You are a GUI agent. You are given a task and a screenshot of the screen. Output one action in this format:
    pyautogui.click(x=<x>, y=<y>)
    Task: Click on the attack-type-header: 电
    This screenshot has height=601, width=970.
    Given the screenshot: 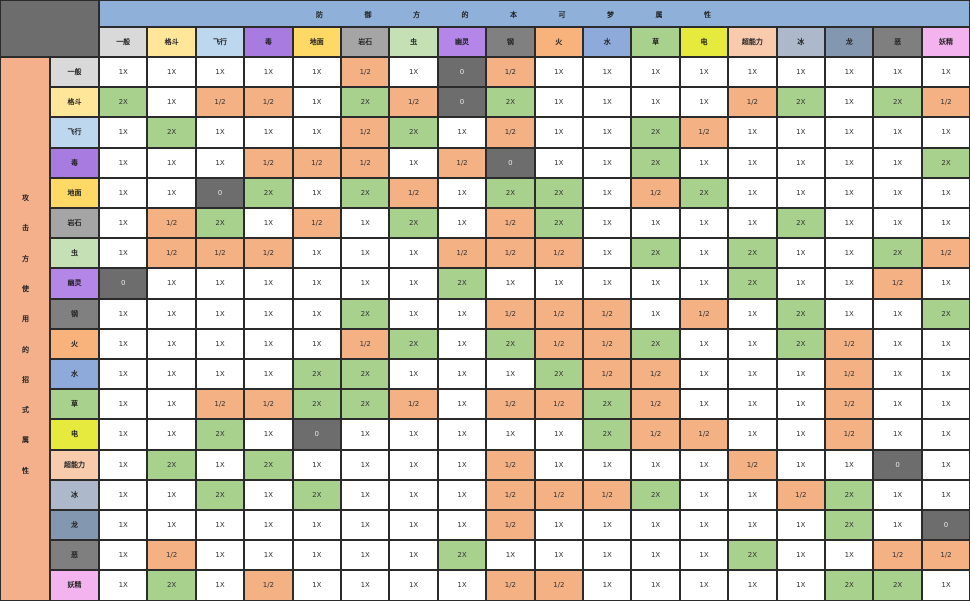 What is the action you would take?
    pyautogui.click(x=74, y=434)
    